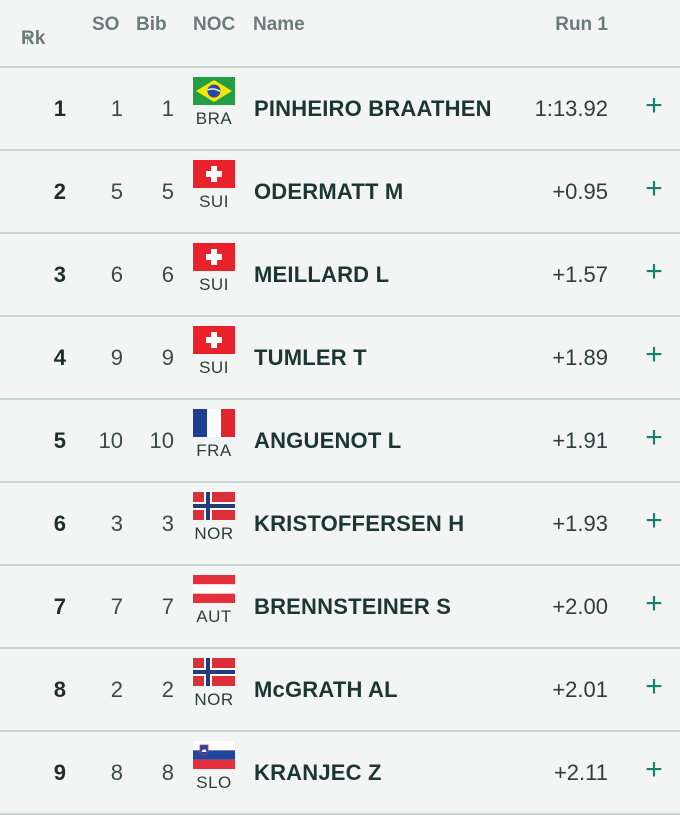  I want to click on start-order: 6, so click(116, 274).